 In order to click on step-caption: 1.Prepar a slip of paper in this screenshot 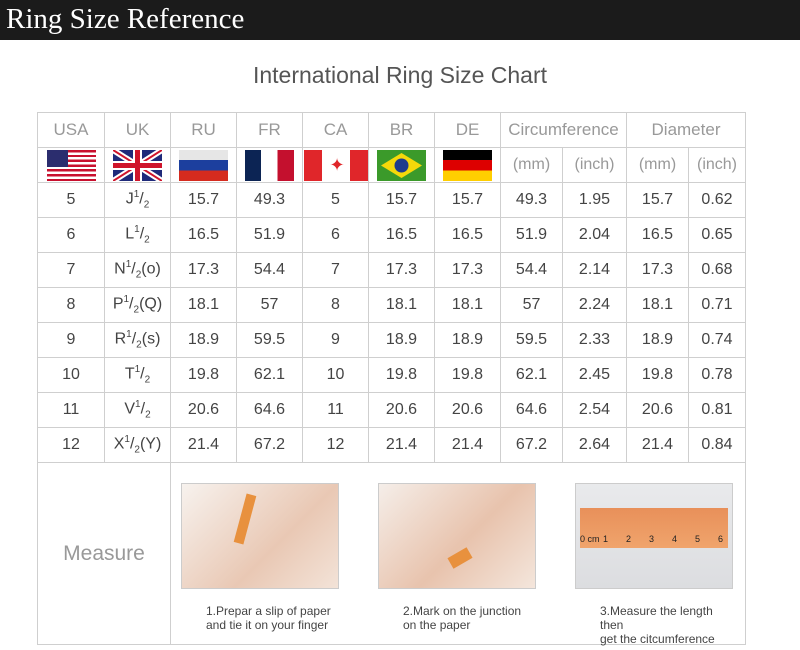, I will do `click(268, 611)`.